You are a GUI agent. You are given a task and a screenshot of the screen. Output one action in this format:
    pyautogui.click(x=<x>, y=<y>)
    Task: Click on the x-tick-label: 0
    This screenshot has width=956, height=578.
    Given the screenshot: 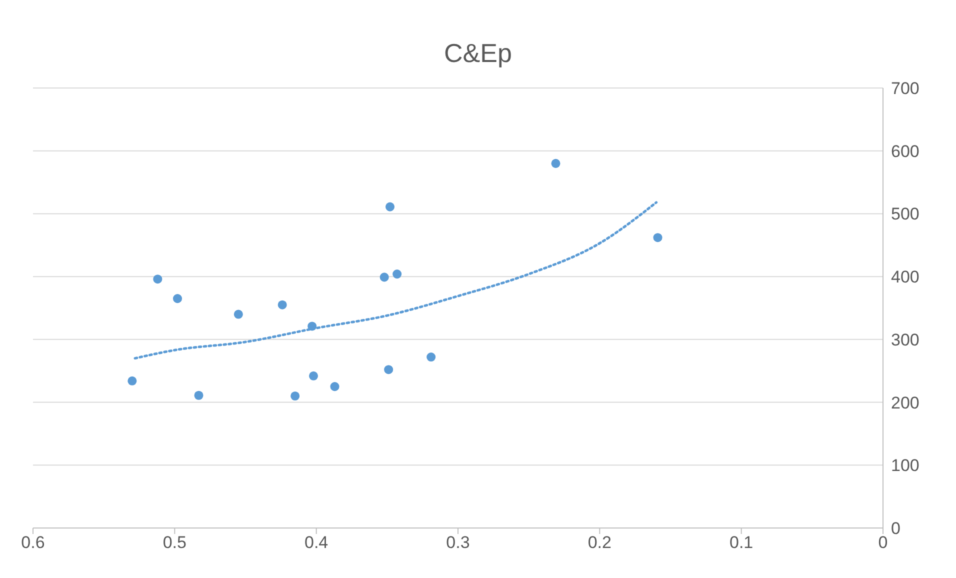 What is the action you would take?
    pyautogui.click(x=883, y=542)
    